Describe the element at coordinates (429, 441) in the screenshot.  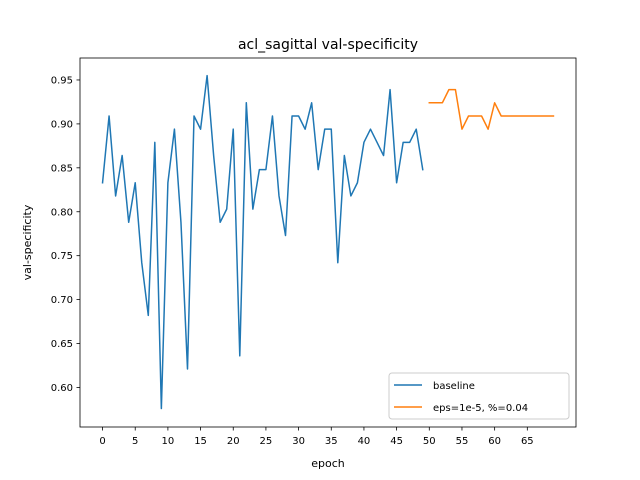
I see `x-tick-label: 50` at that location.